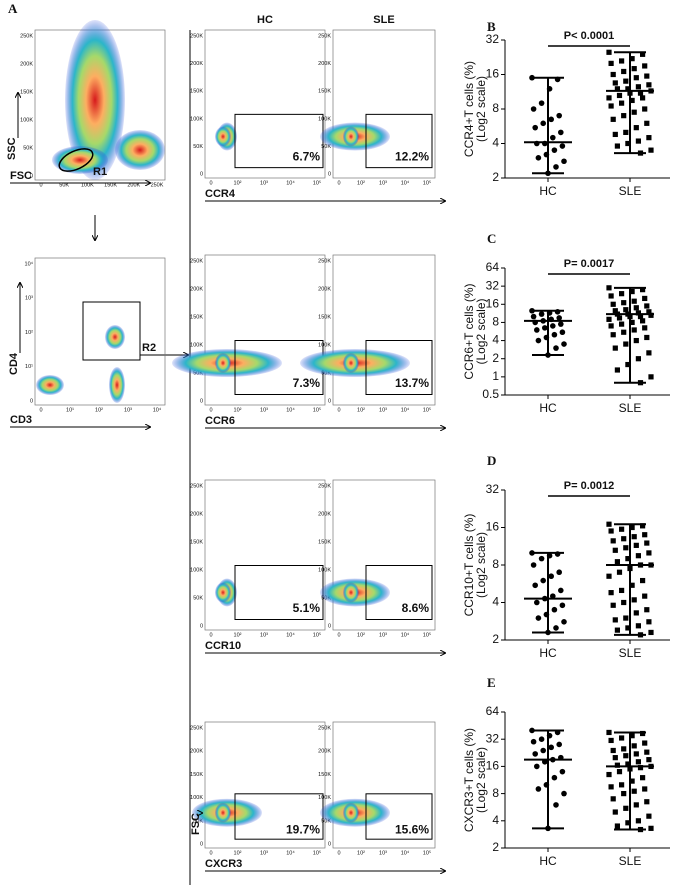 The width and height of the screenshot is (685, 894). Describe the element at coordinates (220, 194) in the screenshot. I see `x-axis-label: CCR4` at that location.